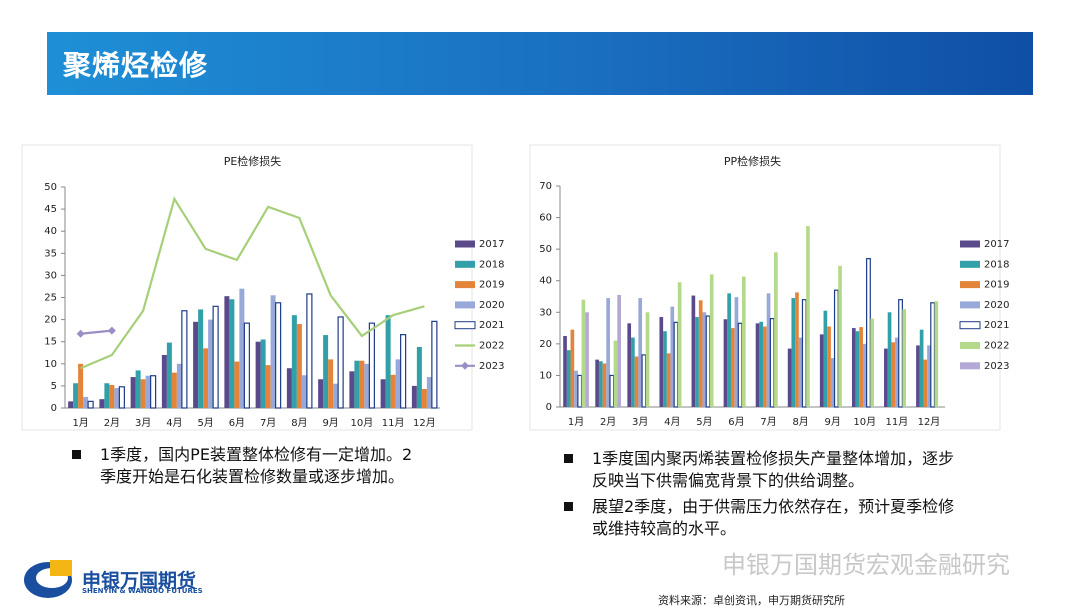  What do you see at coordinates (765, 470) in the screenshot?
I see `bullet: 1季度国内聚丙烯装置检修损失产量整体增加，逐步反映当下供需偏宽背景下的供给调整。` at bounding box center [765, 470].